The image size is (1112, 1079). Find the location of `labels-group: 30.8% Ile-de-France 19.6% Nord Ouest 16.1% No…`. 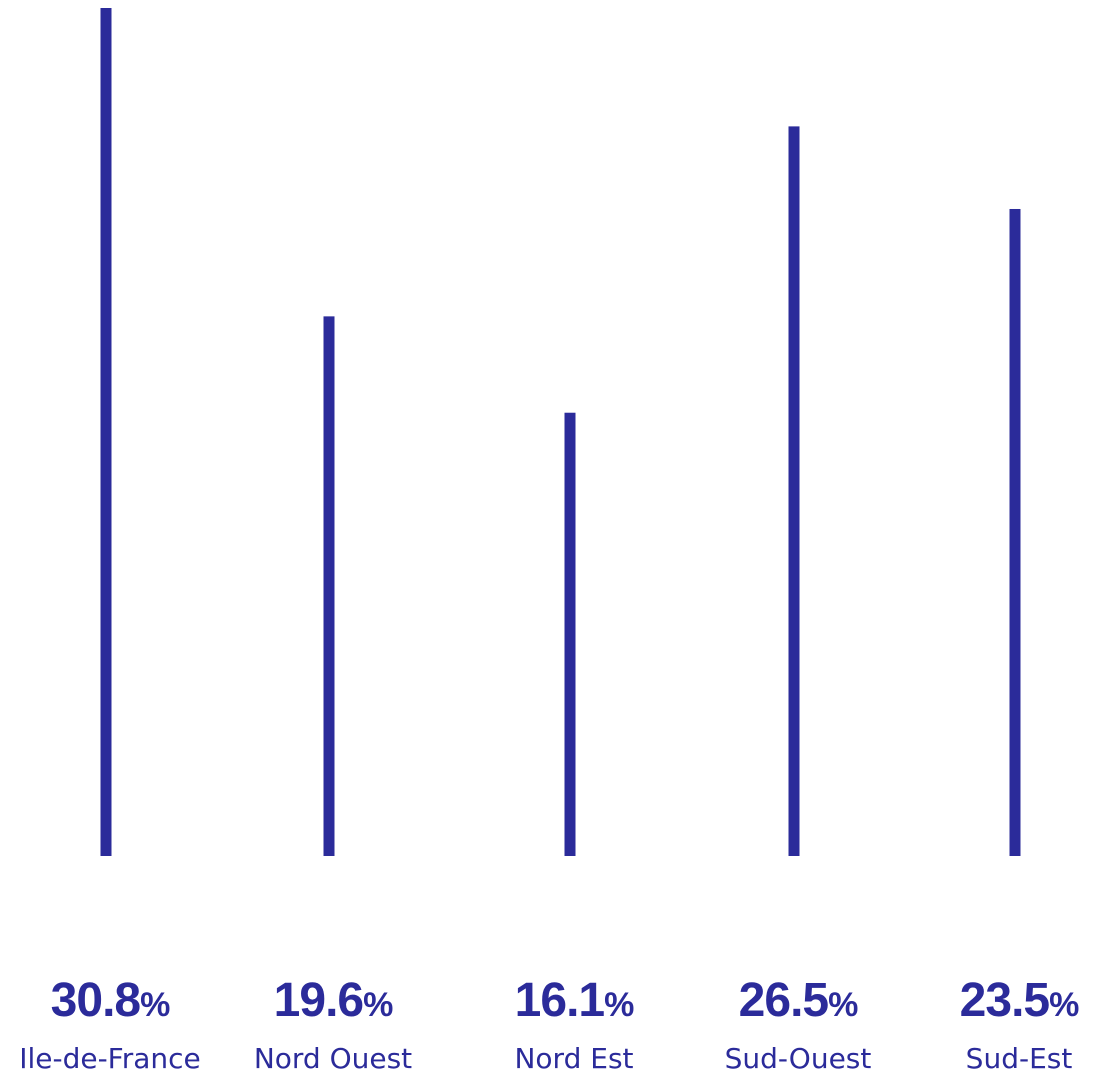

labels-group: 30.8% Ile-de-France 19.6% Nord Ouest 16.1% No… is located at coordinates (549, 1024).